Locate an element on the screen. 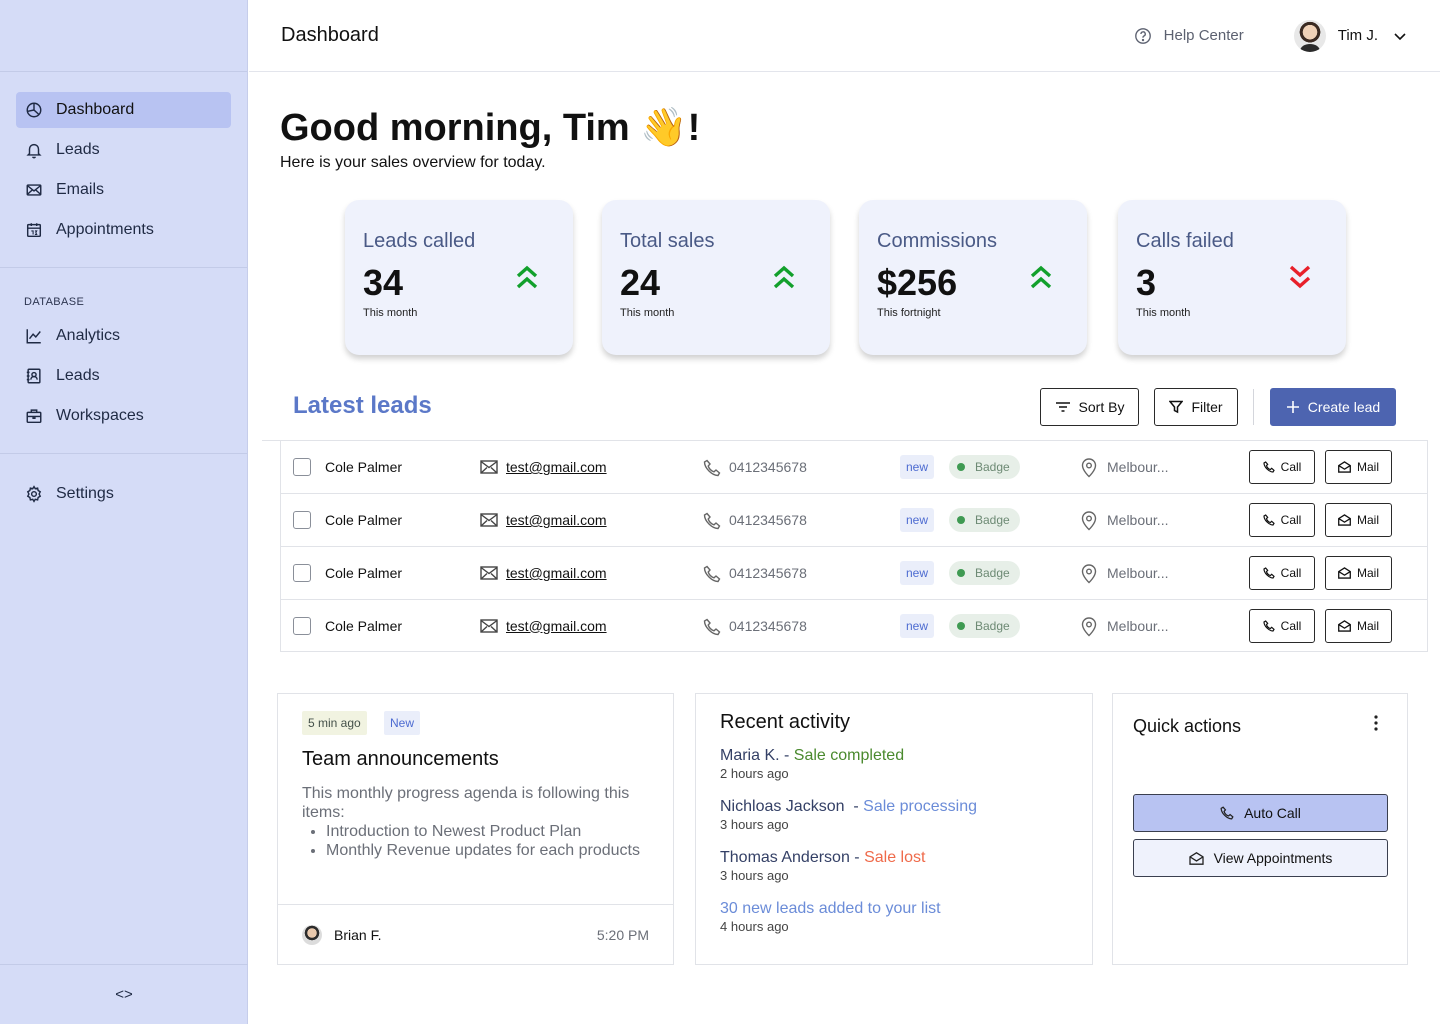 This screenshot has height=1024, width=1440. top-bar: Dashboard Help Center Tim J. is located at coordinates (844, 36).